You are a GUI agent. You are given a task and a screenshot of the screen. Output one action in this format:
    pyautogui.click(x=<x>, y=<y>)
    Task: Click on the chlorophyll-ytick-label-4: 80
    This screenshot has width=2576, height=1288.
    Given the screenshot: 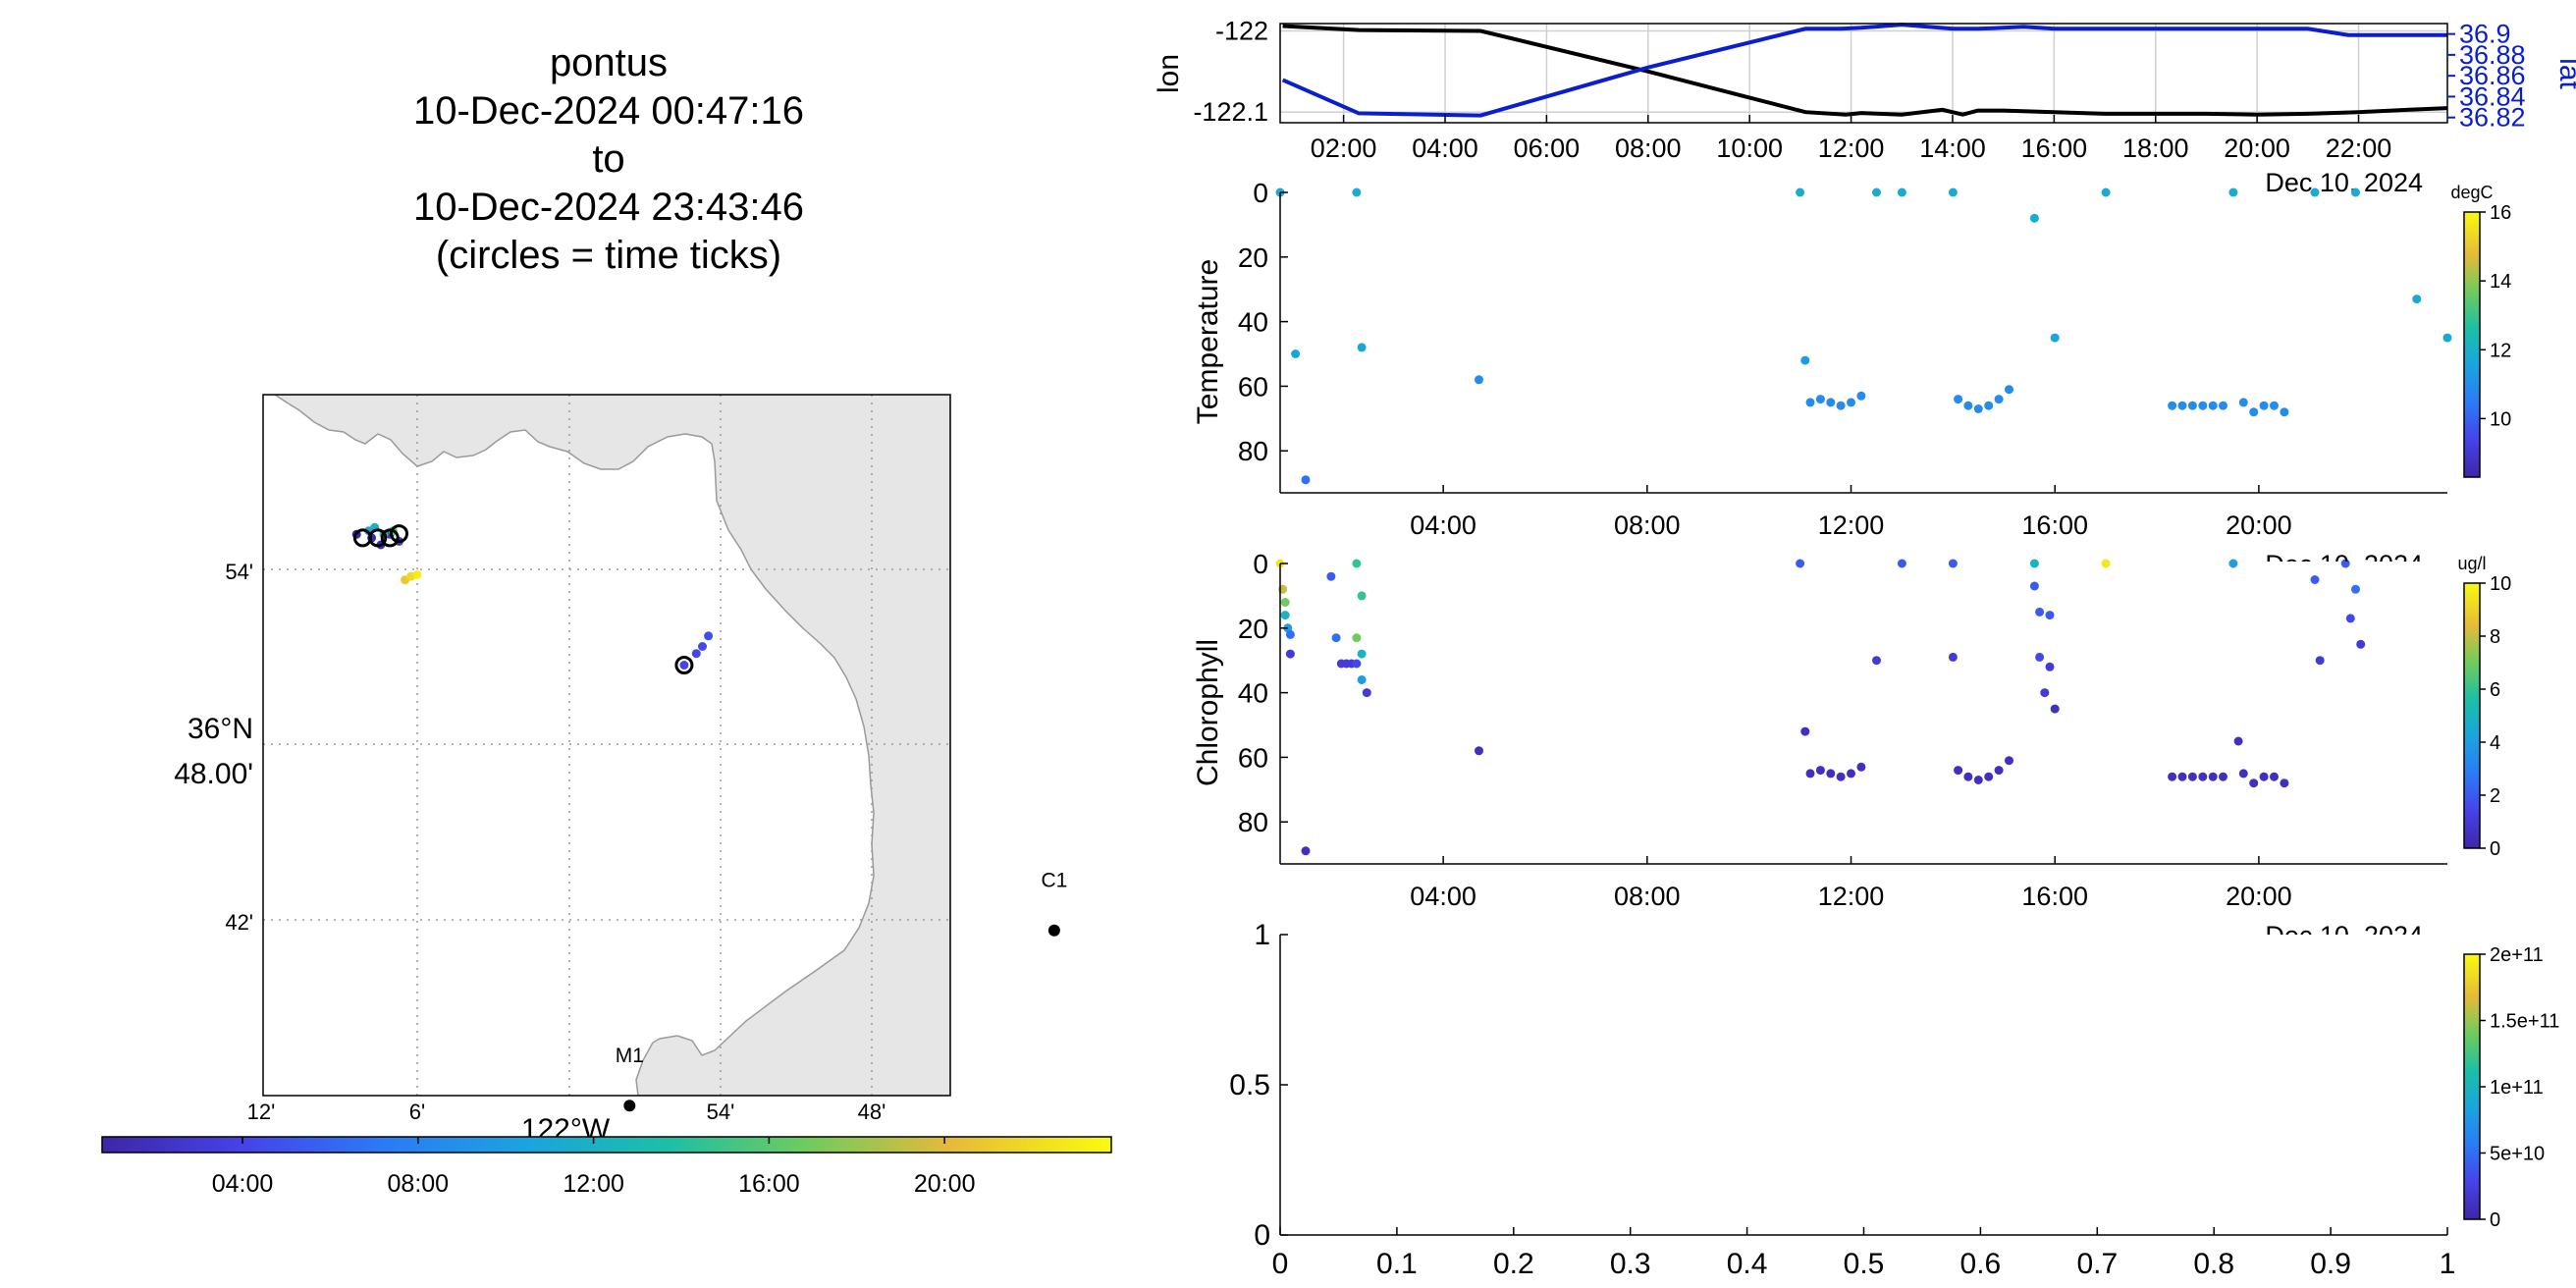 What is the action you would take?
    pyautogui.click(x=1253, y=822)
    